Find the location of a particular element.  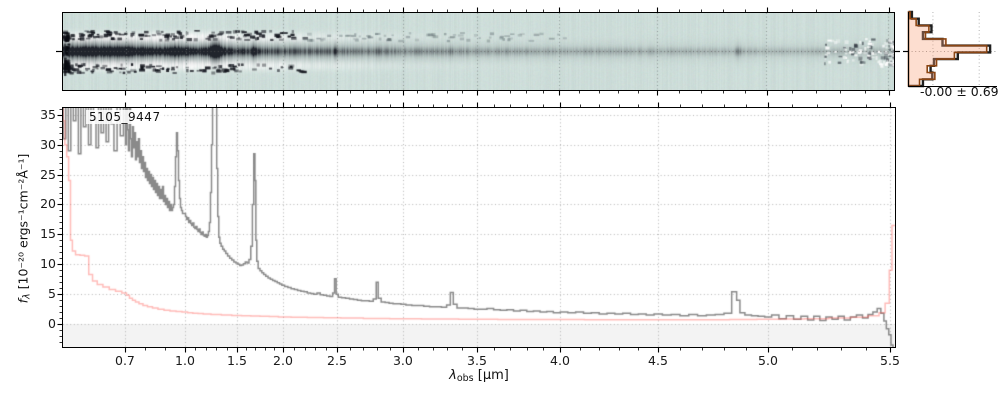

x-tick-label: 2.0 is located at coordinates (283, 360).